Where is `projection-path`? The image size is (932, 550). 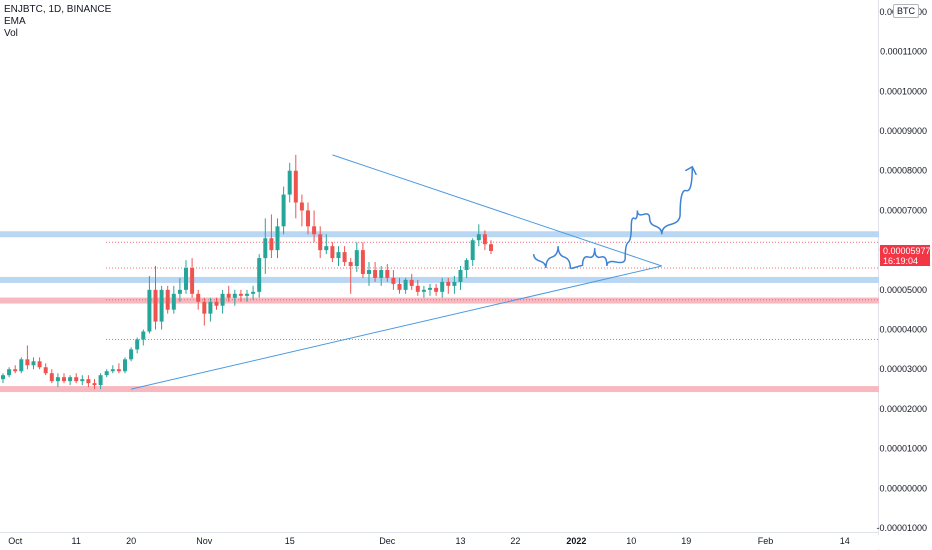 projection-path is located at coordinates (613, 218).